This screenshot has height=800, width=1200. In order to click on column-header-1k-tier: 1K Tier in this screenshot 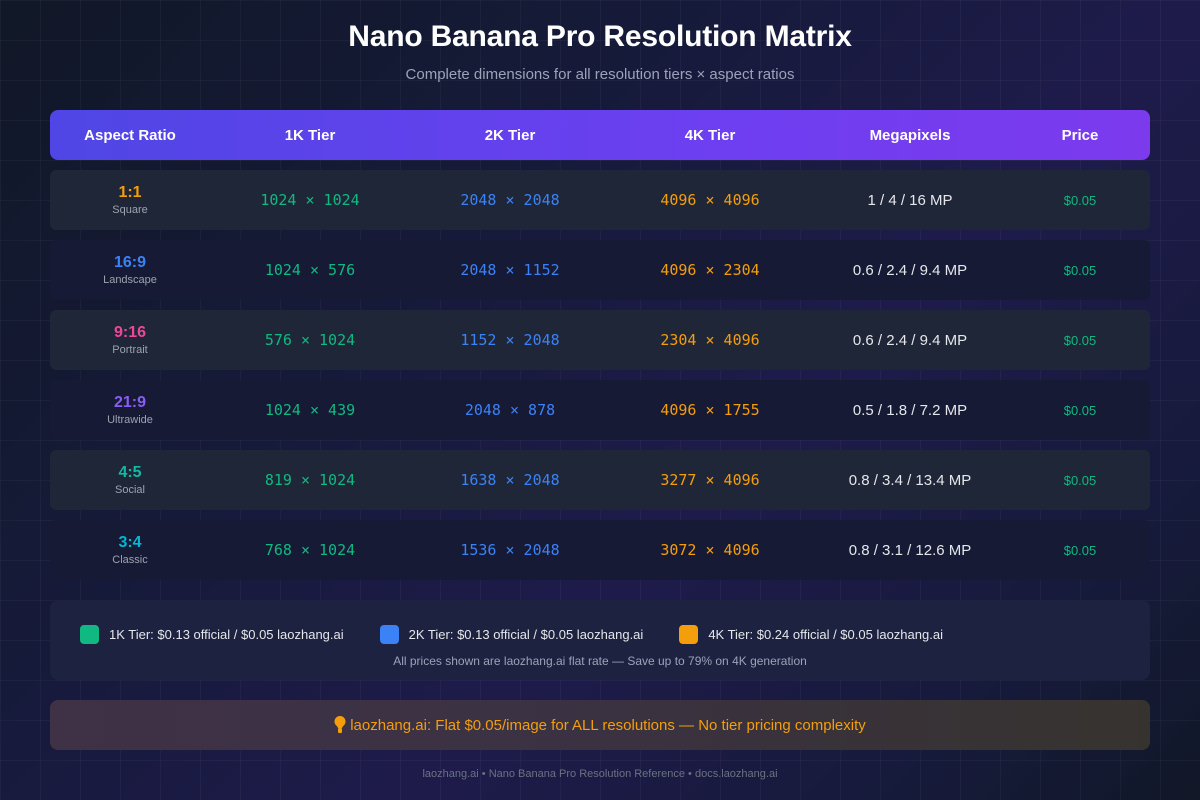, I will do `click(310, 135)`.